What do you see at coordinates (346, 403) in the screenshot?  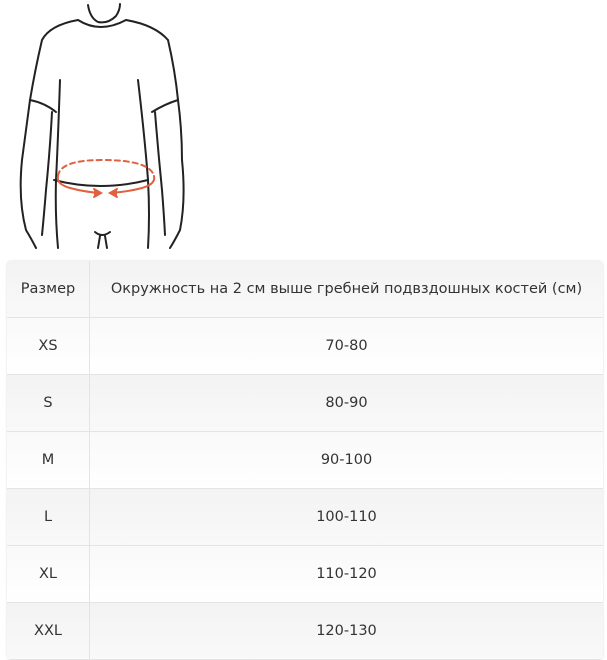 I see `range-cell: 80-90` at bounding box center [346, 403].